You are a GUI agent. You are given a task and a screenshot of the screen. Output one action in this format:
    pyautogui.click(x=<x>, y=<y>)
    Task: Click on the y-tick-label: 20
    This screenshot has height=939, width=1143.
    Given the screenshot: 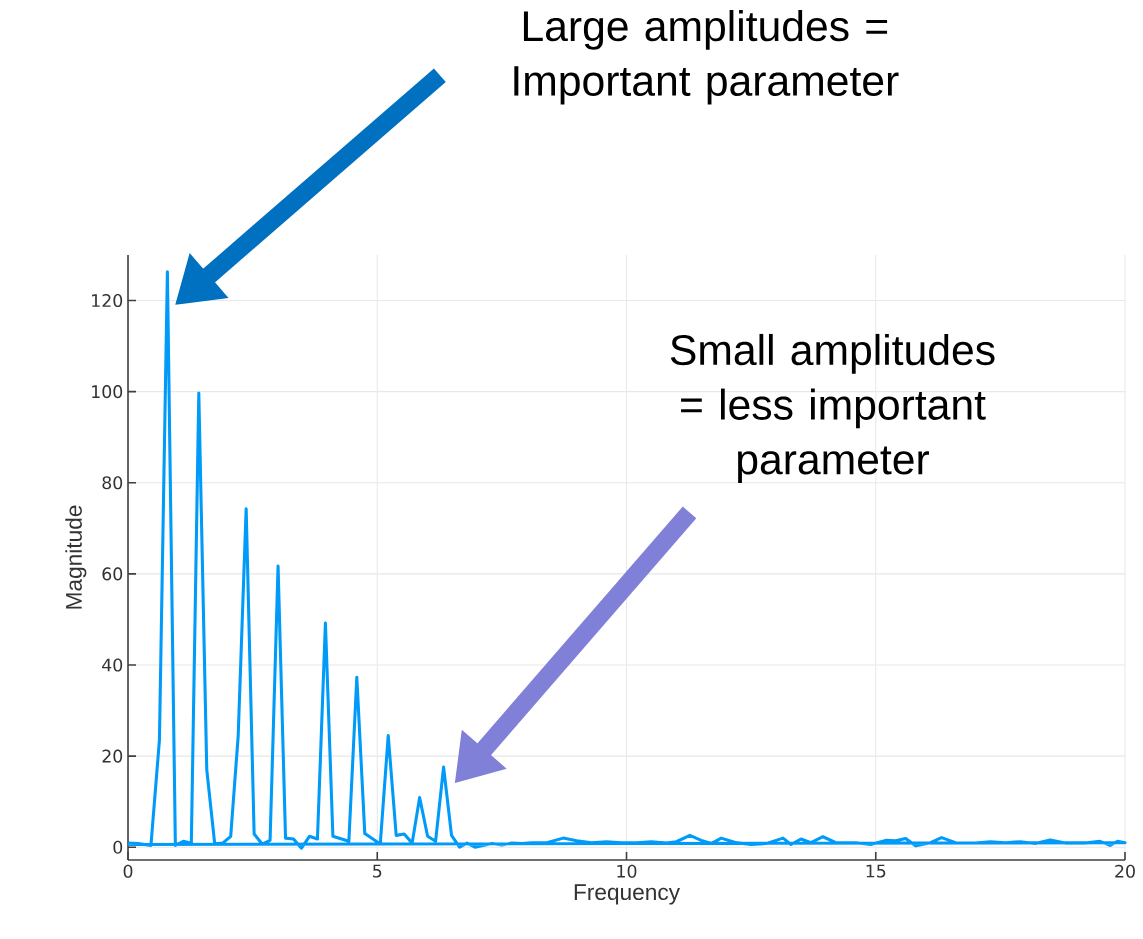 What is the action you would take?
    pyautogui.click(x=112, y=756)
    